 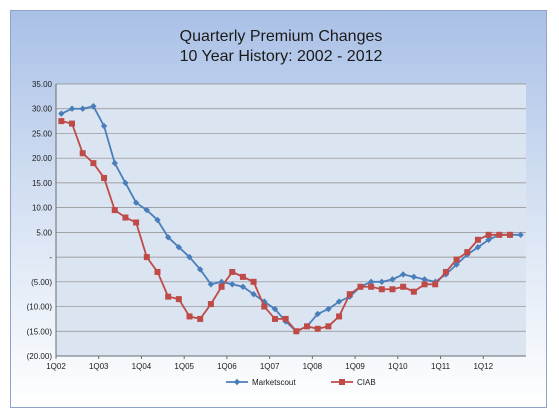 What do you see at coordinates (274, 382) in the screenshot?
I see `legend-label-marketscout: Marketscout` at bounding box center [274, 382].